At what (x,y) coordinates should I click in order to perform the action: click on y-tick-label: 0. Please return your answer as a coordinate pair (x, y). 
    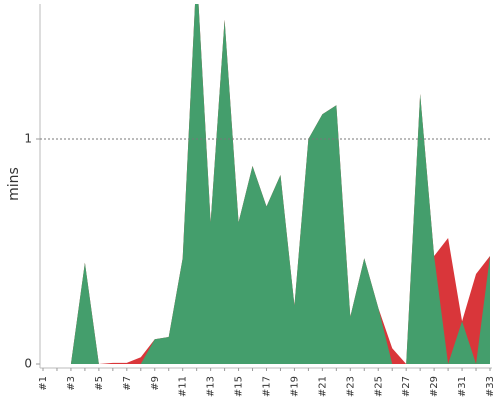
    Looking at the image, I should click on (28, 364).